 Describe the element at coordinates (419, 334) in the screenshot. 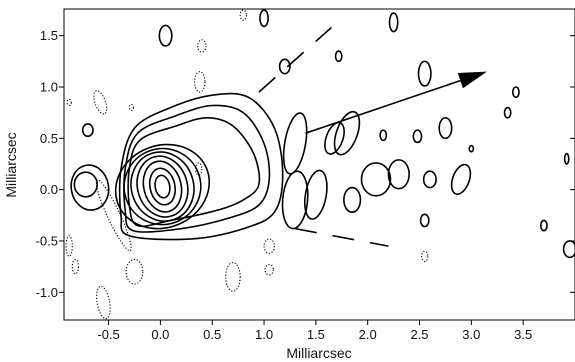

I see `x-tick-label: 2.5` at that location.